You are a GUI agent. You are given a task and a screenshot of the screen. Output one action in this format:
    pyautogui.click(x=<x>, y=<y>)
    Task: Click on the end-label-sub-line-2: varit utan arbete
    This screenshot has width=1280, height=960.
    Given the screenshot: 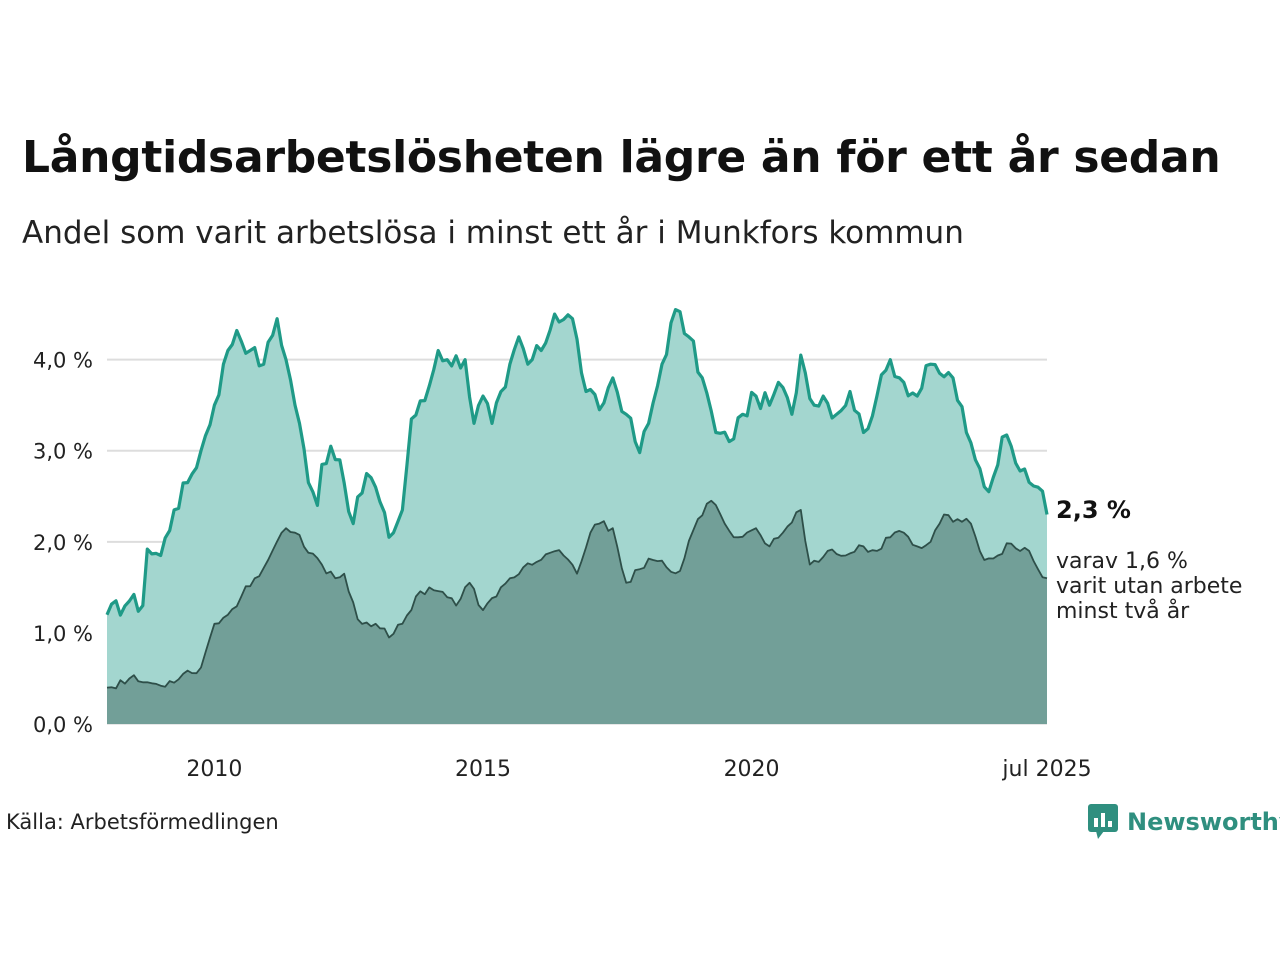 What is the action you would take?
    pyautogui.click(x=1149, y=586)
    